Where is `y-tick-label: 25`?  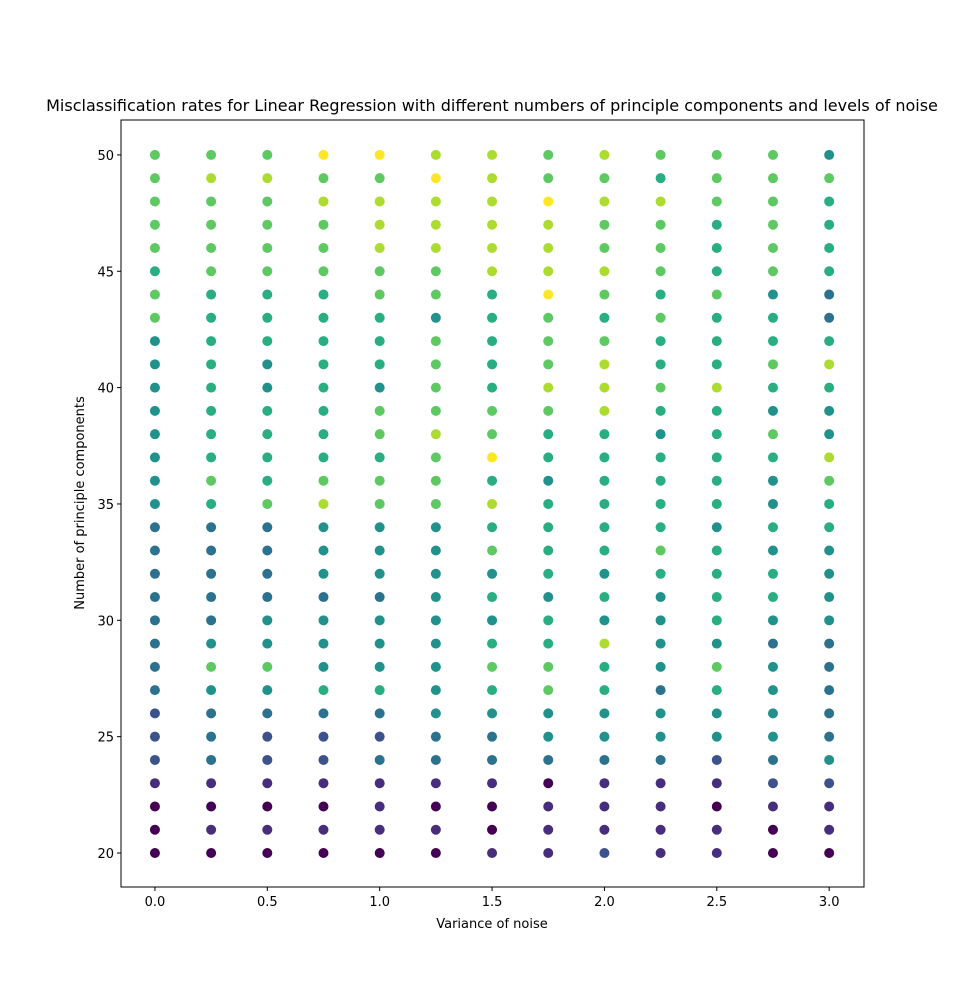 y-tick-label: 25 is located at coordinates (105, 738).